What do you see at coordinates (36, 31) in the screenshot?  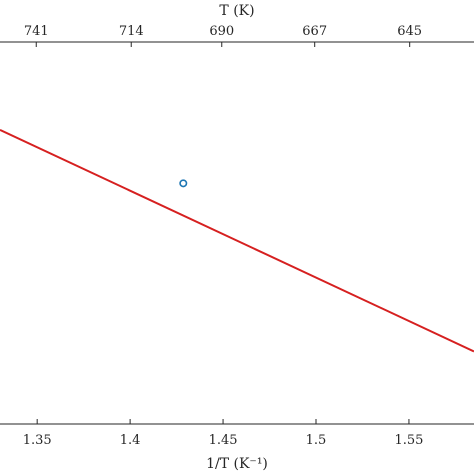 I see `top-tick-label: 741` at bounding box center [36, 31].